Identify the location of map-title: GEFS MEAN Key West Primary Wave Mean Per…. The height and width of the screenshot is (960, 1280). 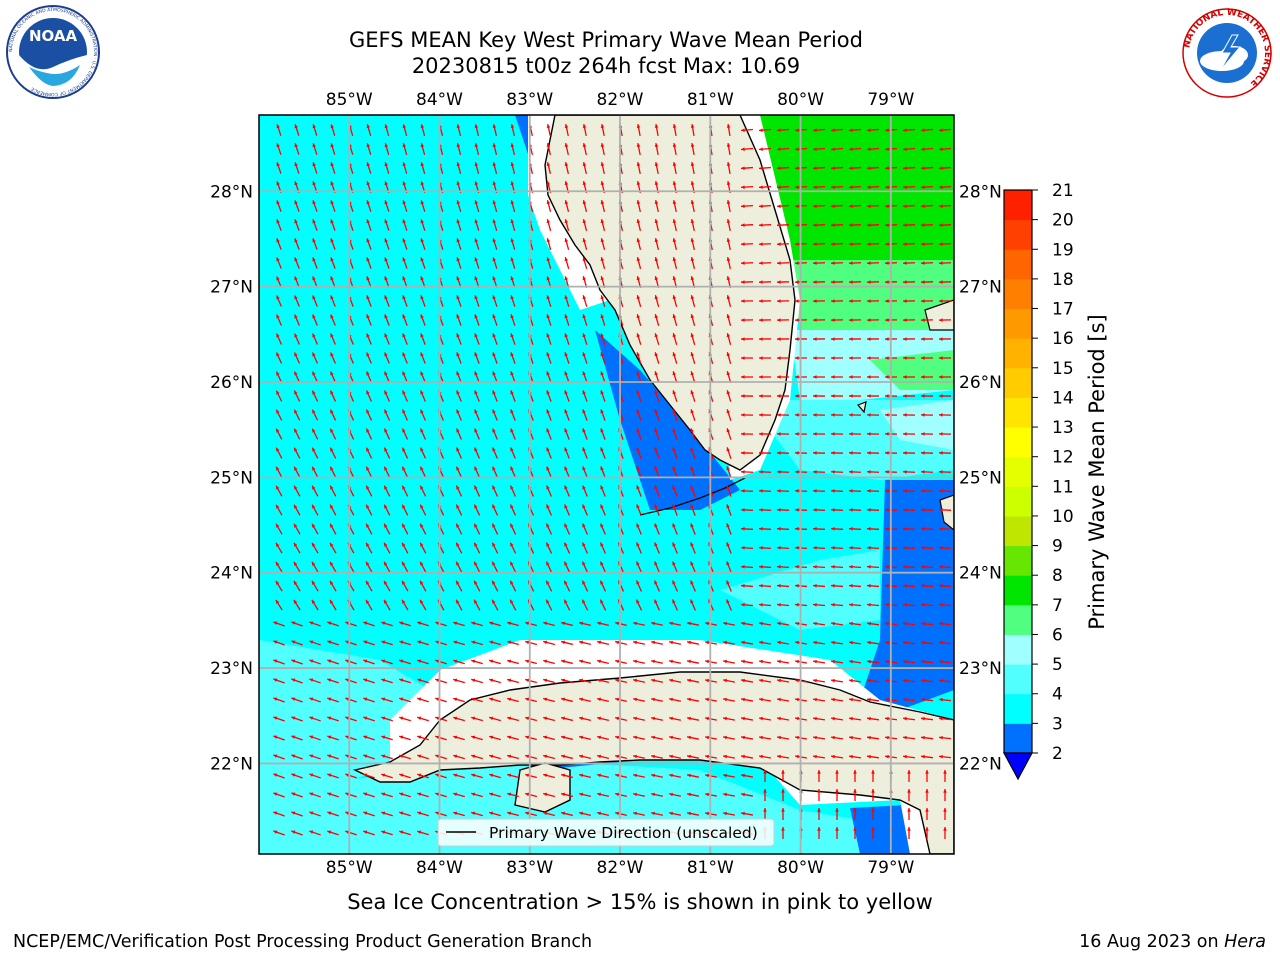
(606, 40).